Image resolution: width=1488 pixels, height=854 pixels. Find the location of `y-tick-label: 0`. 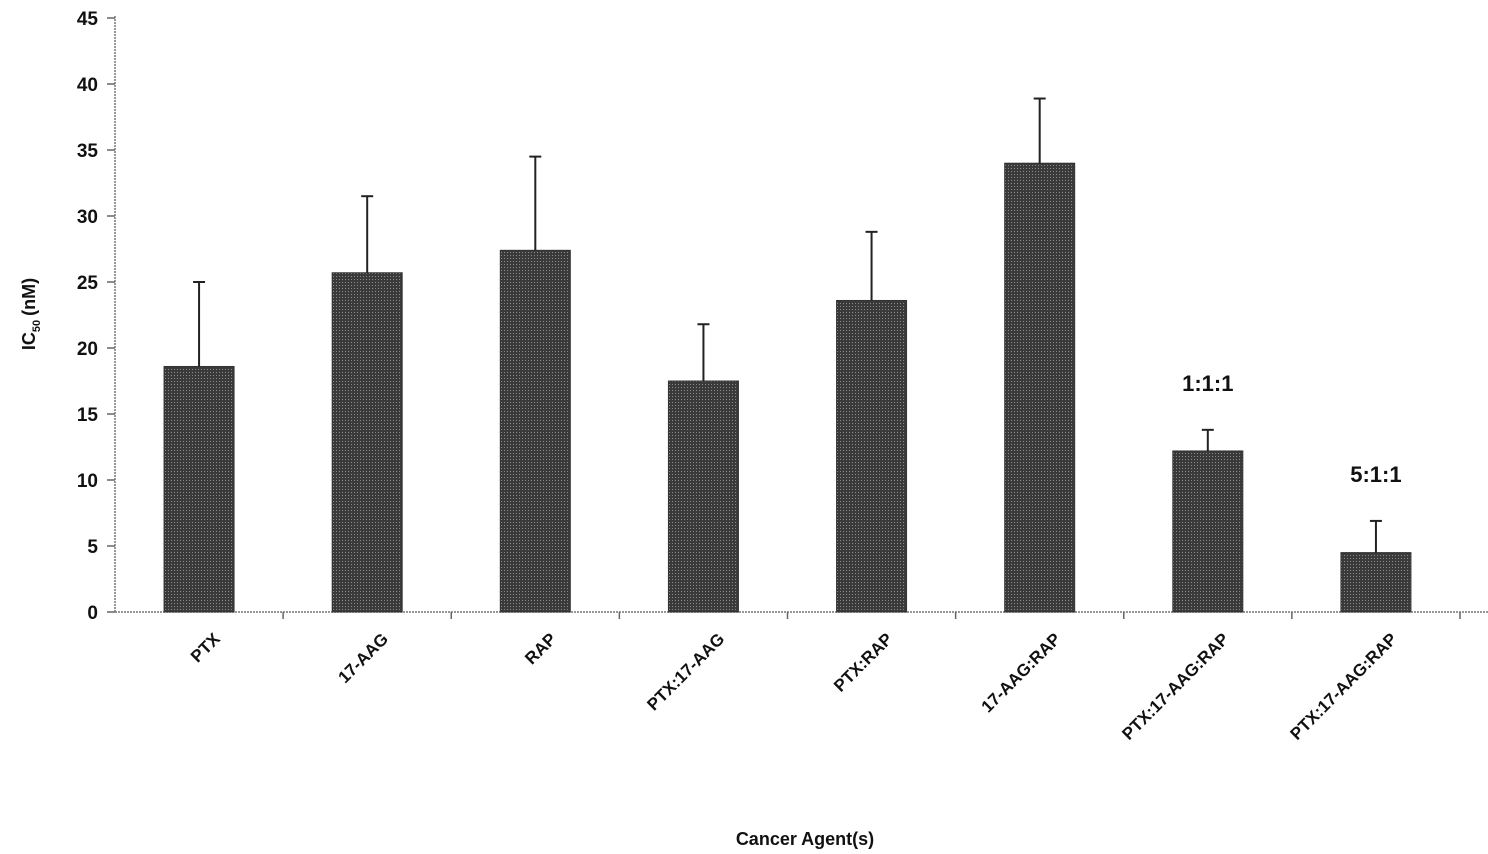

y-tick-label: 0 is located at coordinates (92, 613).